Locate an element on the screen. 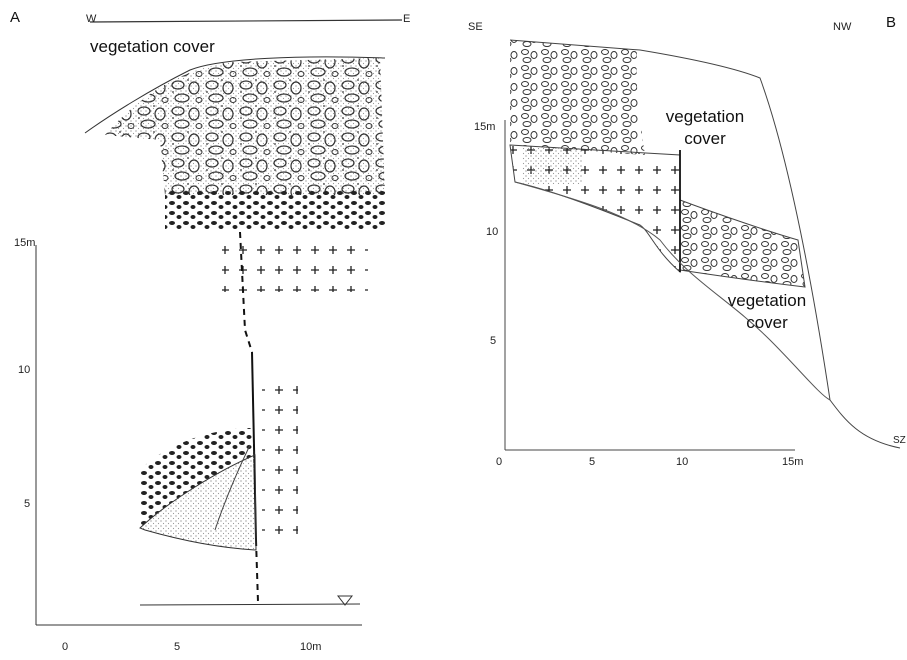 This screenshot has width=907, height=660. dense-layer is located at coordinates (275, 210).